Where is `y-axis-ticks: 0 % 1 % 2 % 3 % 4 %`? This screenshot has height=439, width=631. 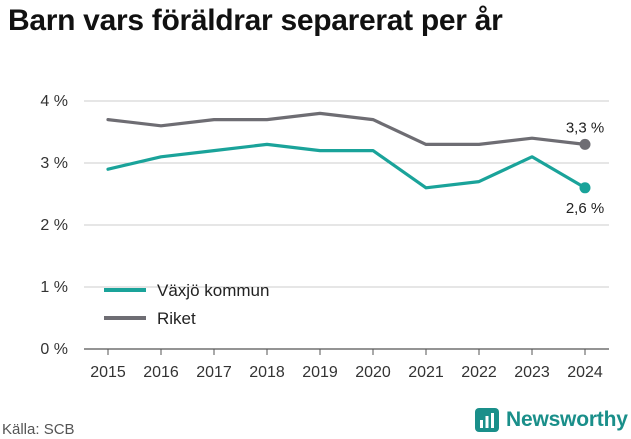 y-axis-ticks: 0 % 1 % 2 % 3 % 4 % is located at coordinates (54, 225).